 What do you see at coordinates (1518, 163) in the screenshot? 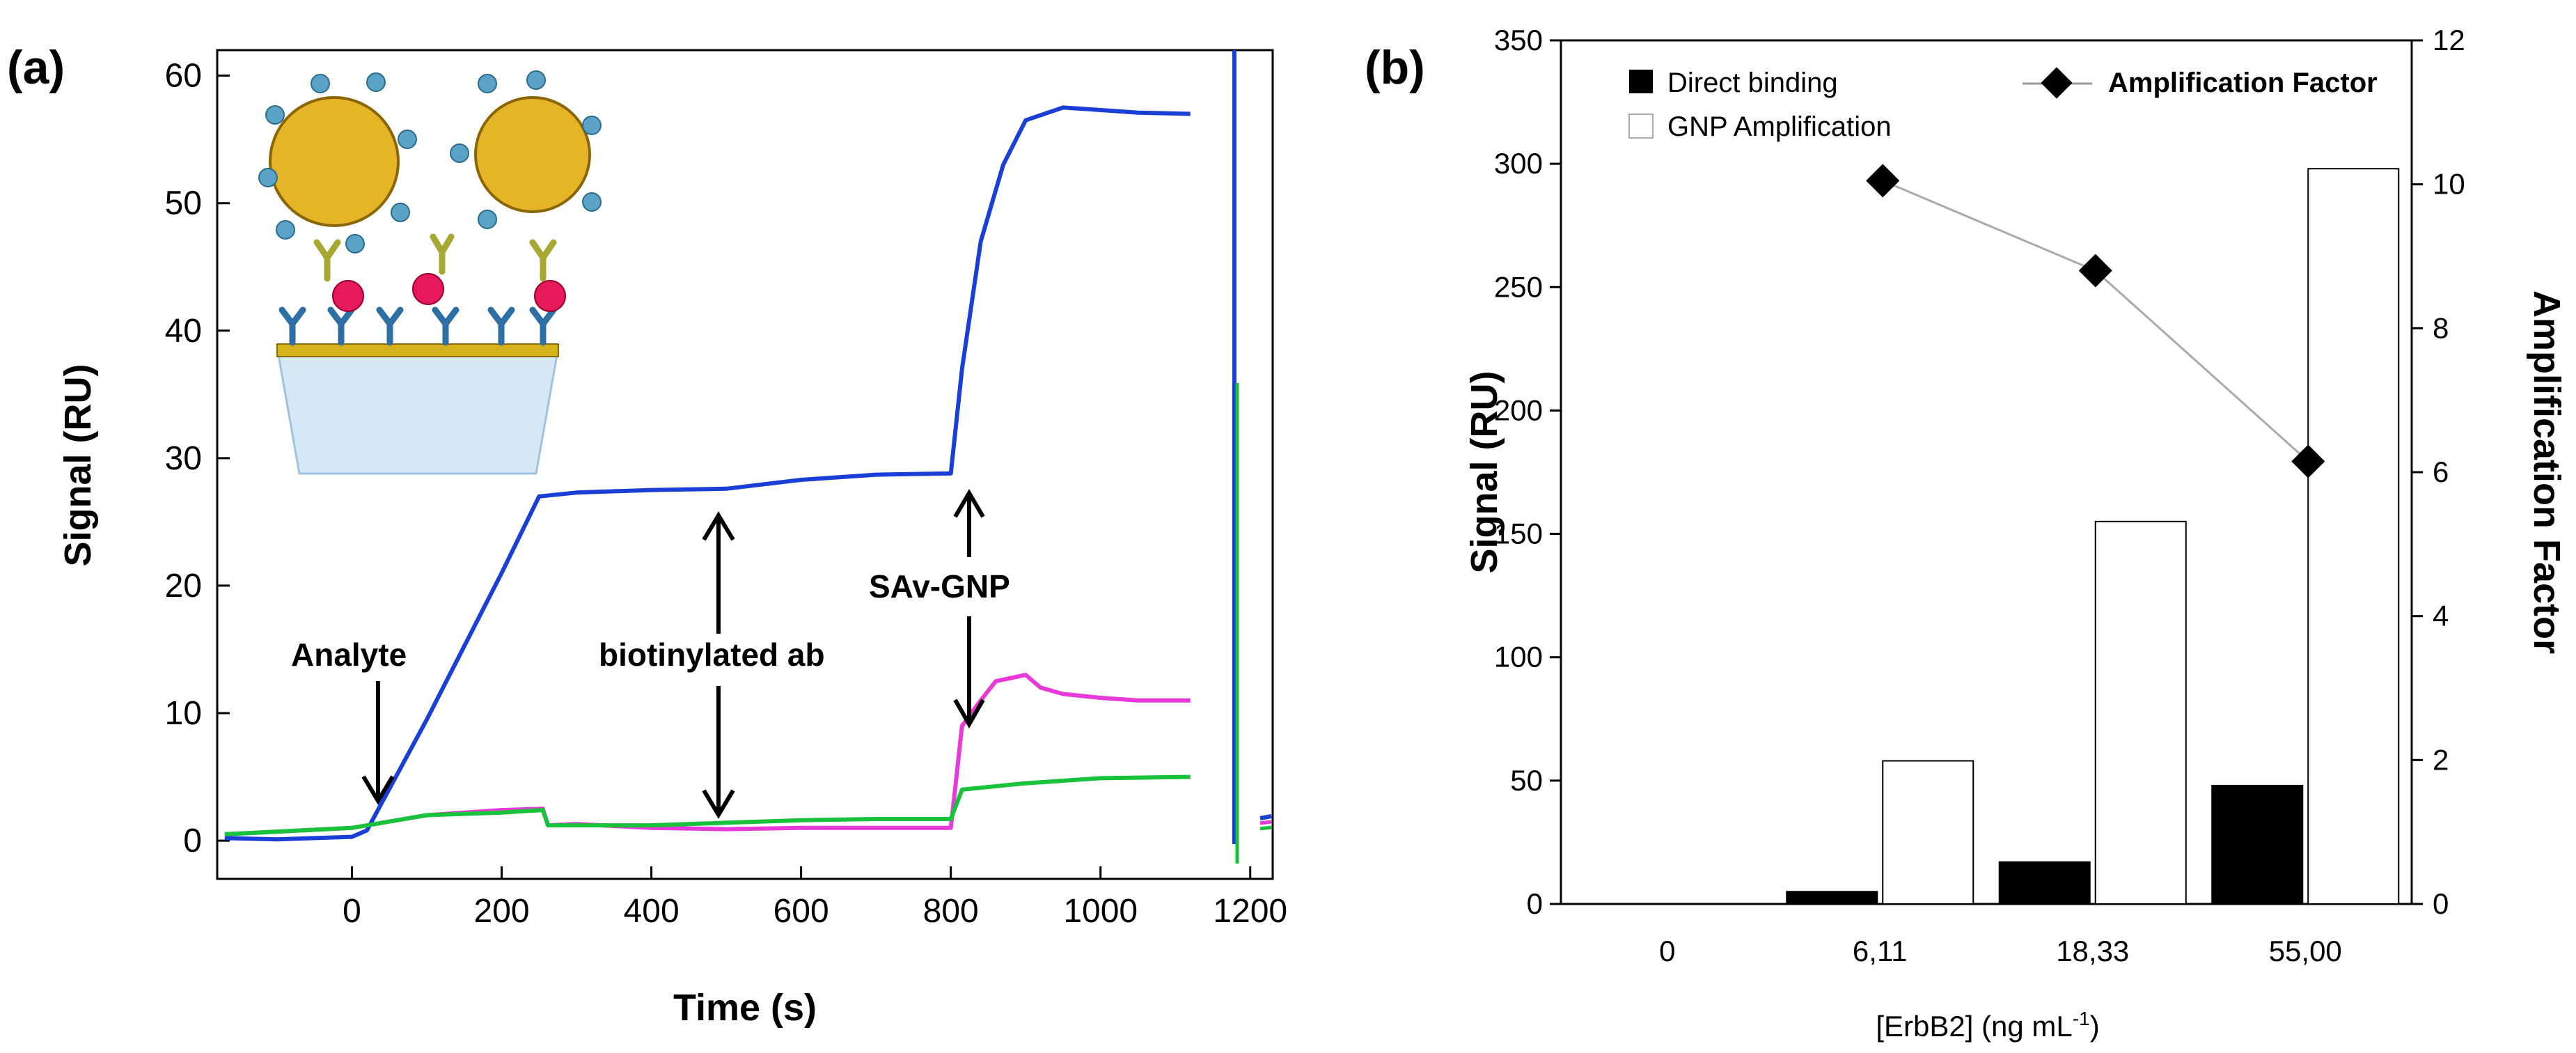
I see `y-tick-label: 300` at bounding box center [1518, 163].